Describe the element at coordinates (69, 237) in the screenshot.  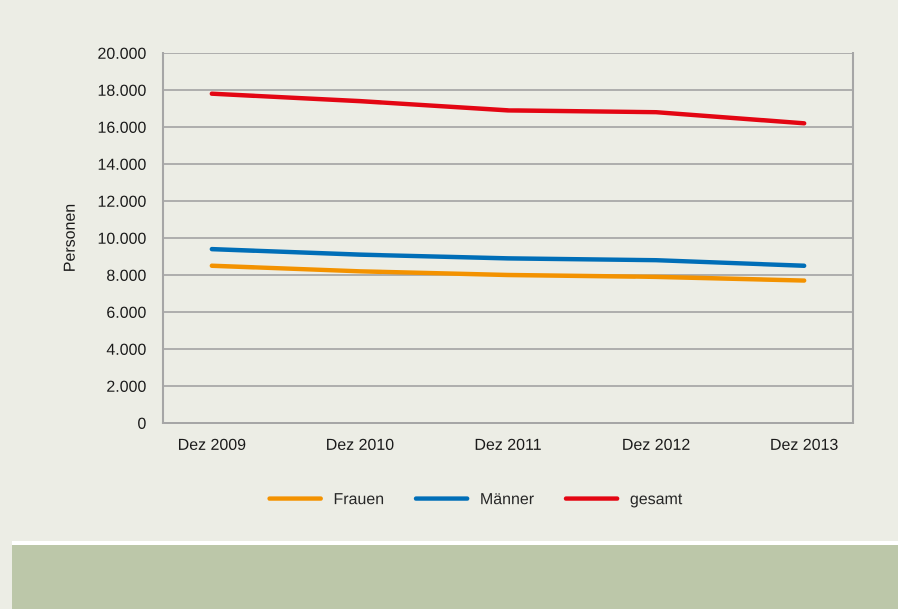
I see `y-axis-title: Personen` at that location.